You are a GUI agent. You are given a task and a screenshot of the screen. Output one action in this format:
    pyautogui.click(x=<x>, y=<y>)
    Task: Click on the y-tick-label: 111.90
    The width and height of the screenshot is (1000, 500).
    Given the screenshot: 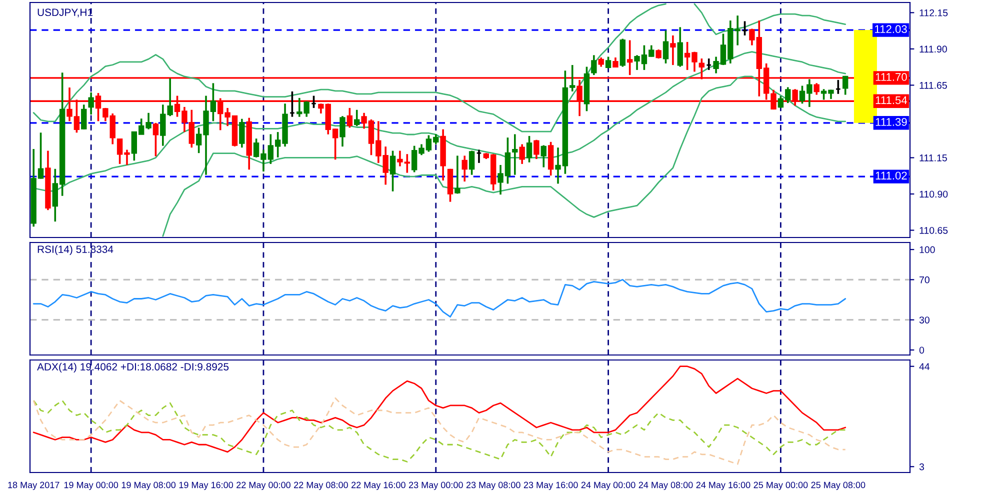 What is the action you would take?
    pyautogui.click(x=933, y=49)
    